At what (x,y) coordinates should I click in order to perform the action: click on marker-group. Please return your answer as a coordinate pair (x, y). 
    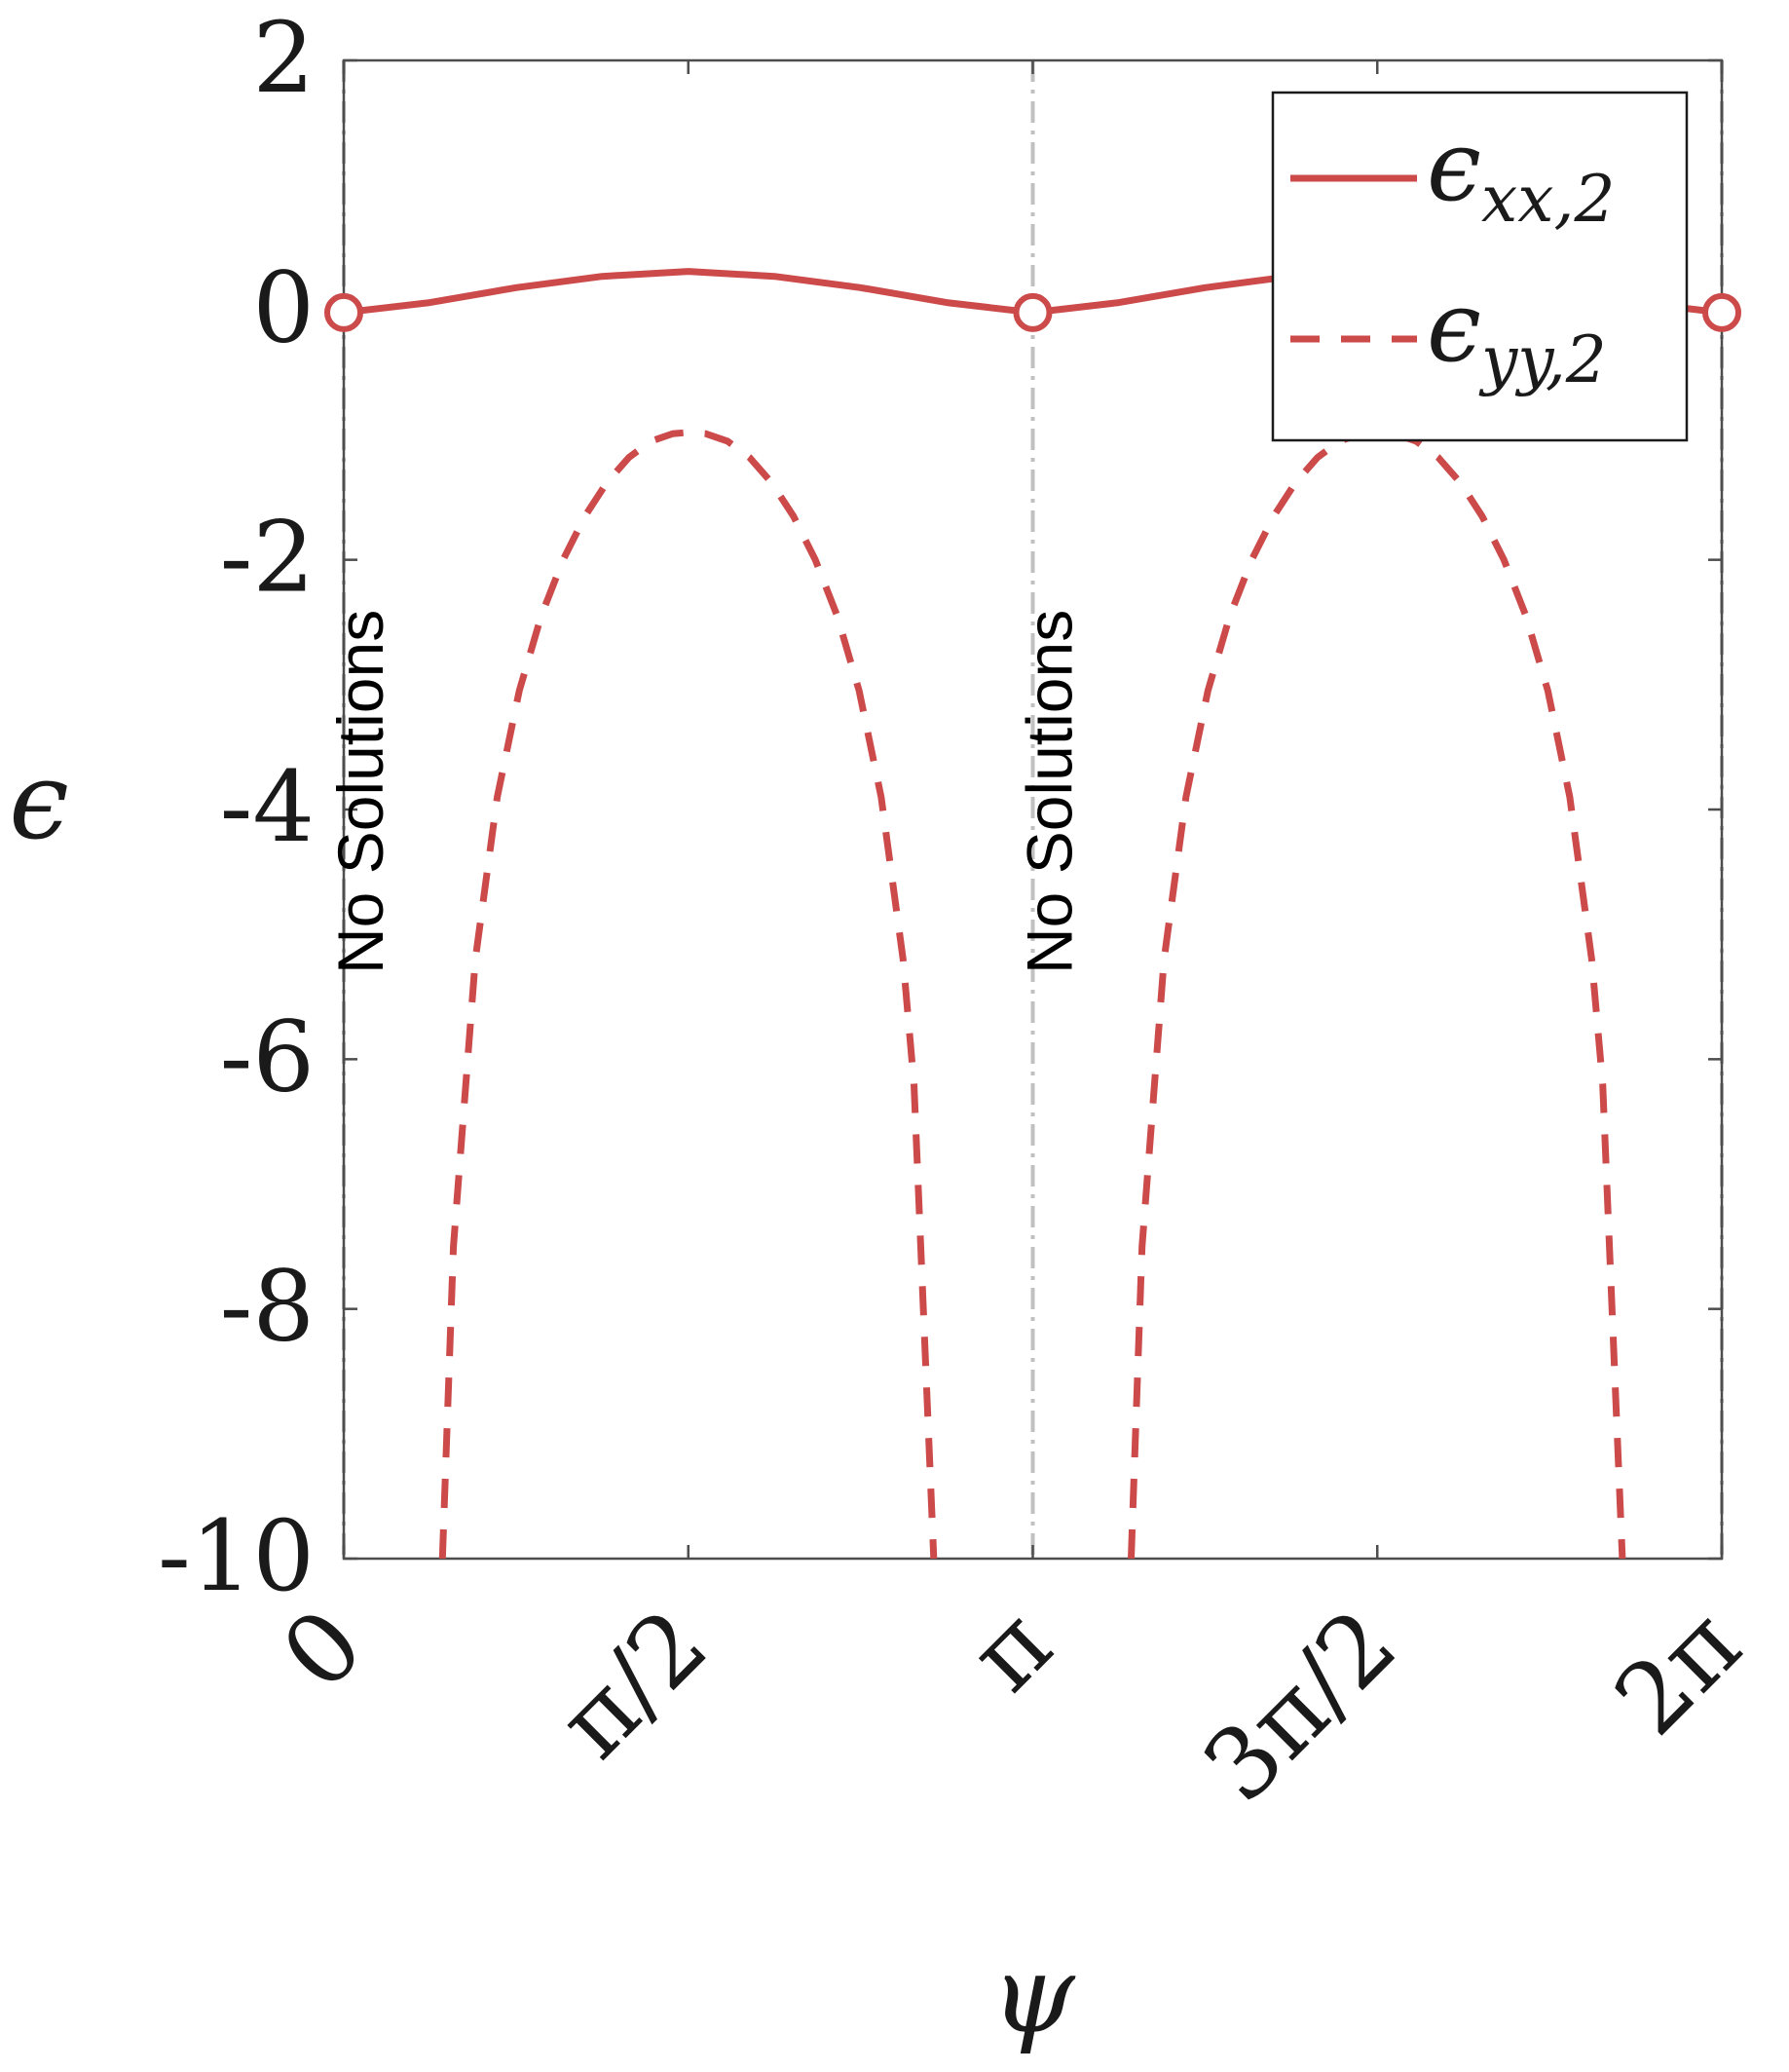
    Looking at the image, I should click on (1032, 312).